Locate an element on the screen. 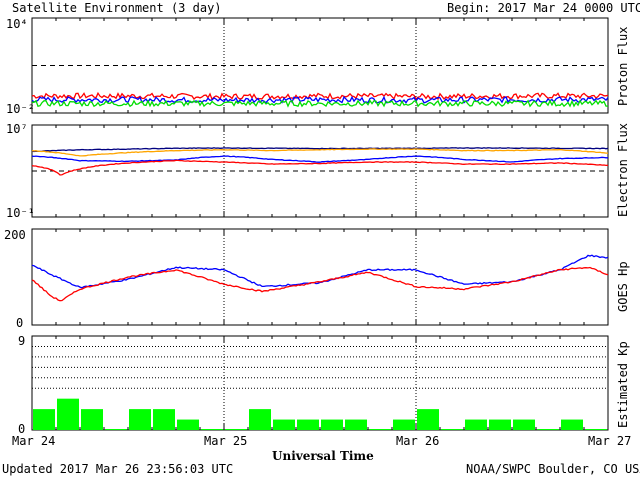  electron-ytick-bottom: 10⁻¹ is located at coordinates (20, 213).